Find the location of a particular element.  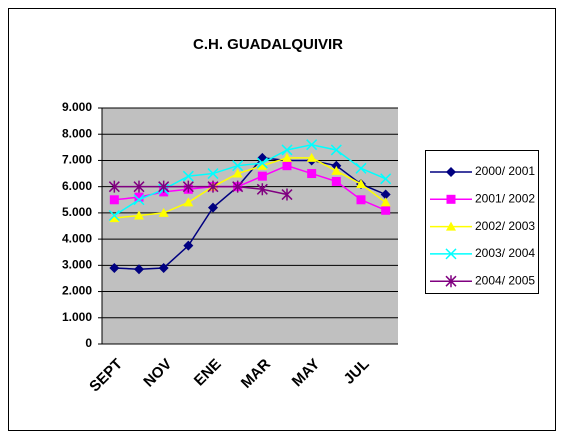

legend-label: 2001/ 2002 is located at coordinates (505, 198).